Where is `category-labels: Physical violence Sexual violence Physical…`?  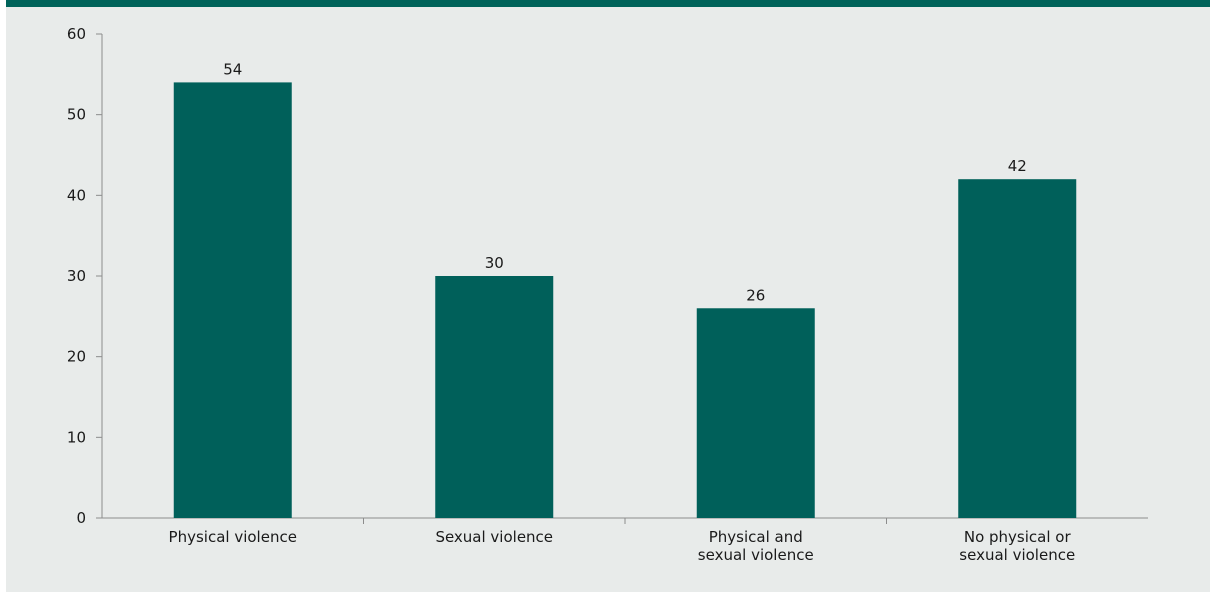 category-labels: Physical violence Sexual violence Physical… is located at coordinates (622, 546).